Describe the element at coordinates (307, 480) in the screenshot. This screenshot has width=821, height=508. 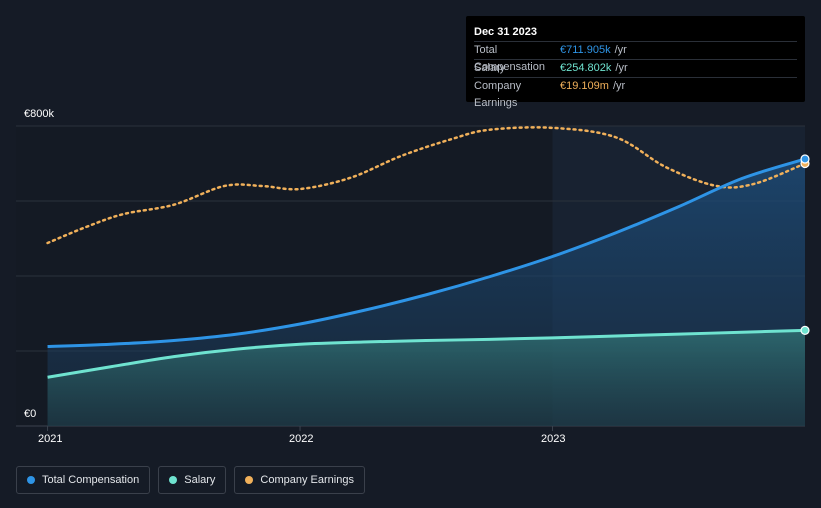
I see `legend-label: Company Earnings` at that location.